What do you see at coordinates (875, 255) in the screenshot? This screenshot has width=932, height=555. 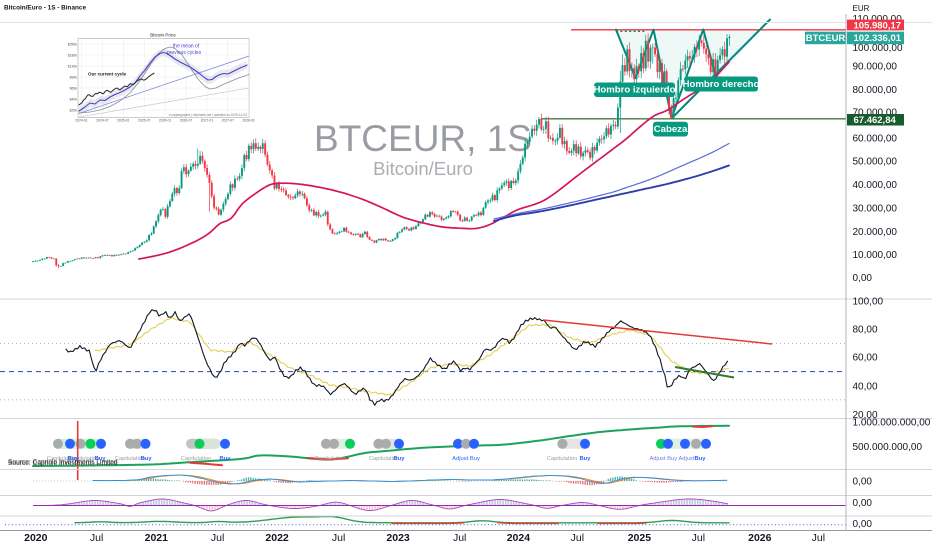 I see `svg-text: 10.000,00` at bounding box center [875, 255].